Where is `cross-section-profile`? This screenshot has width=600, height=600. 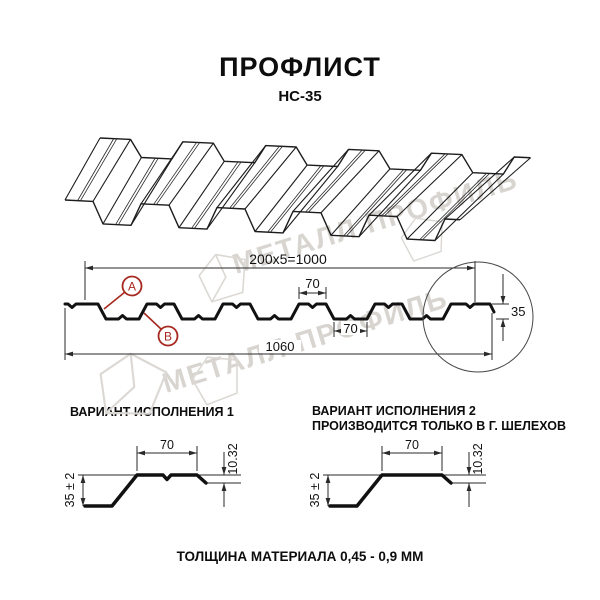
cross-section-profile is located at coordinates (279, 311).